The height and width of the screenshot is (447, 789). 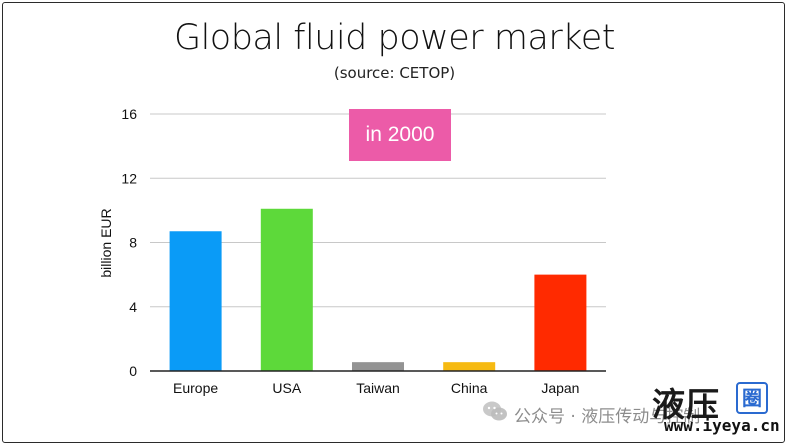 What do you see at coordinates (378, 366) in the screenshot?
I see `bar-taiwan` at bounding box center [378, 366].